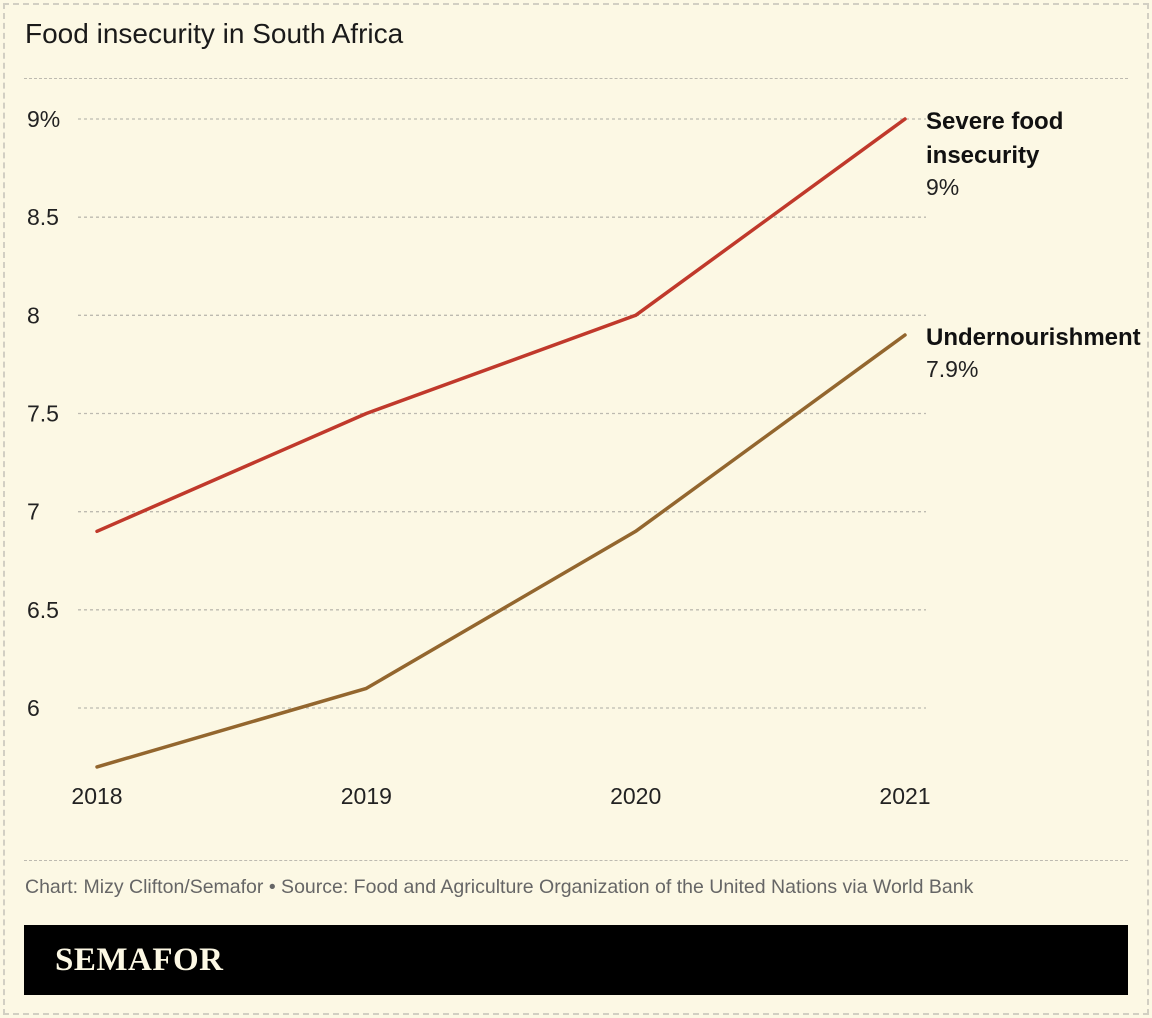  What do you see at coordinates (33, 708) in the screenshot?
I see `y-tick-label: 6` at bounding box center [33, 708].